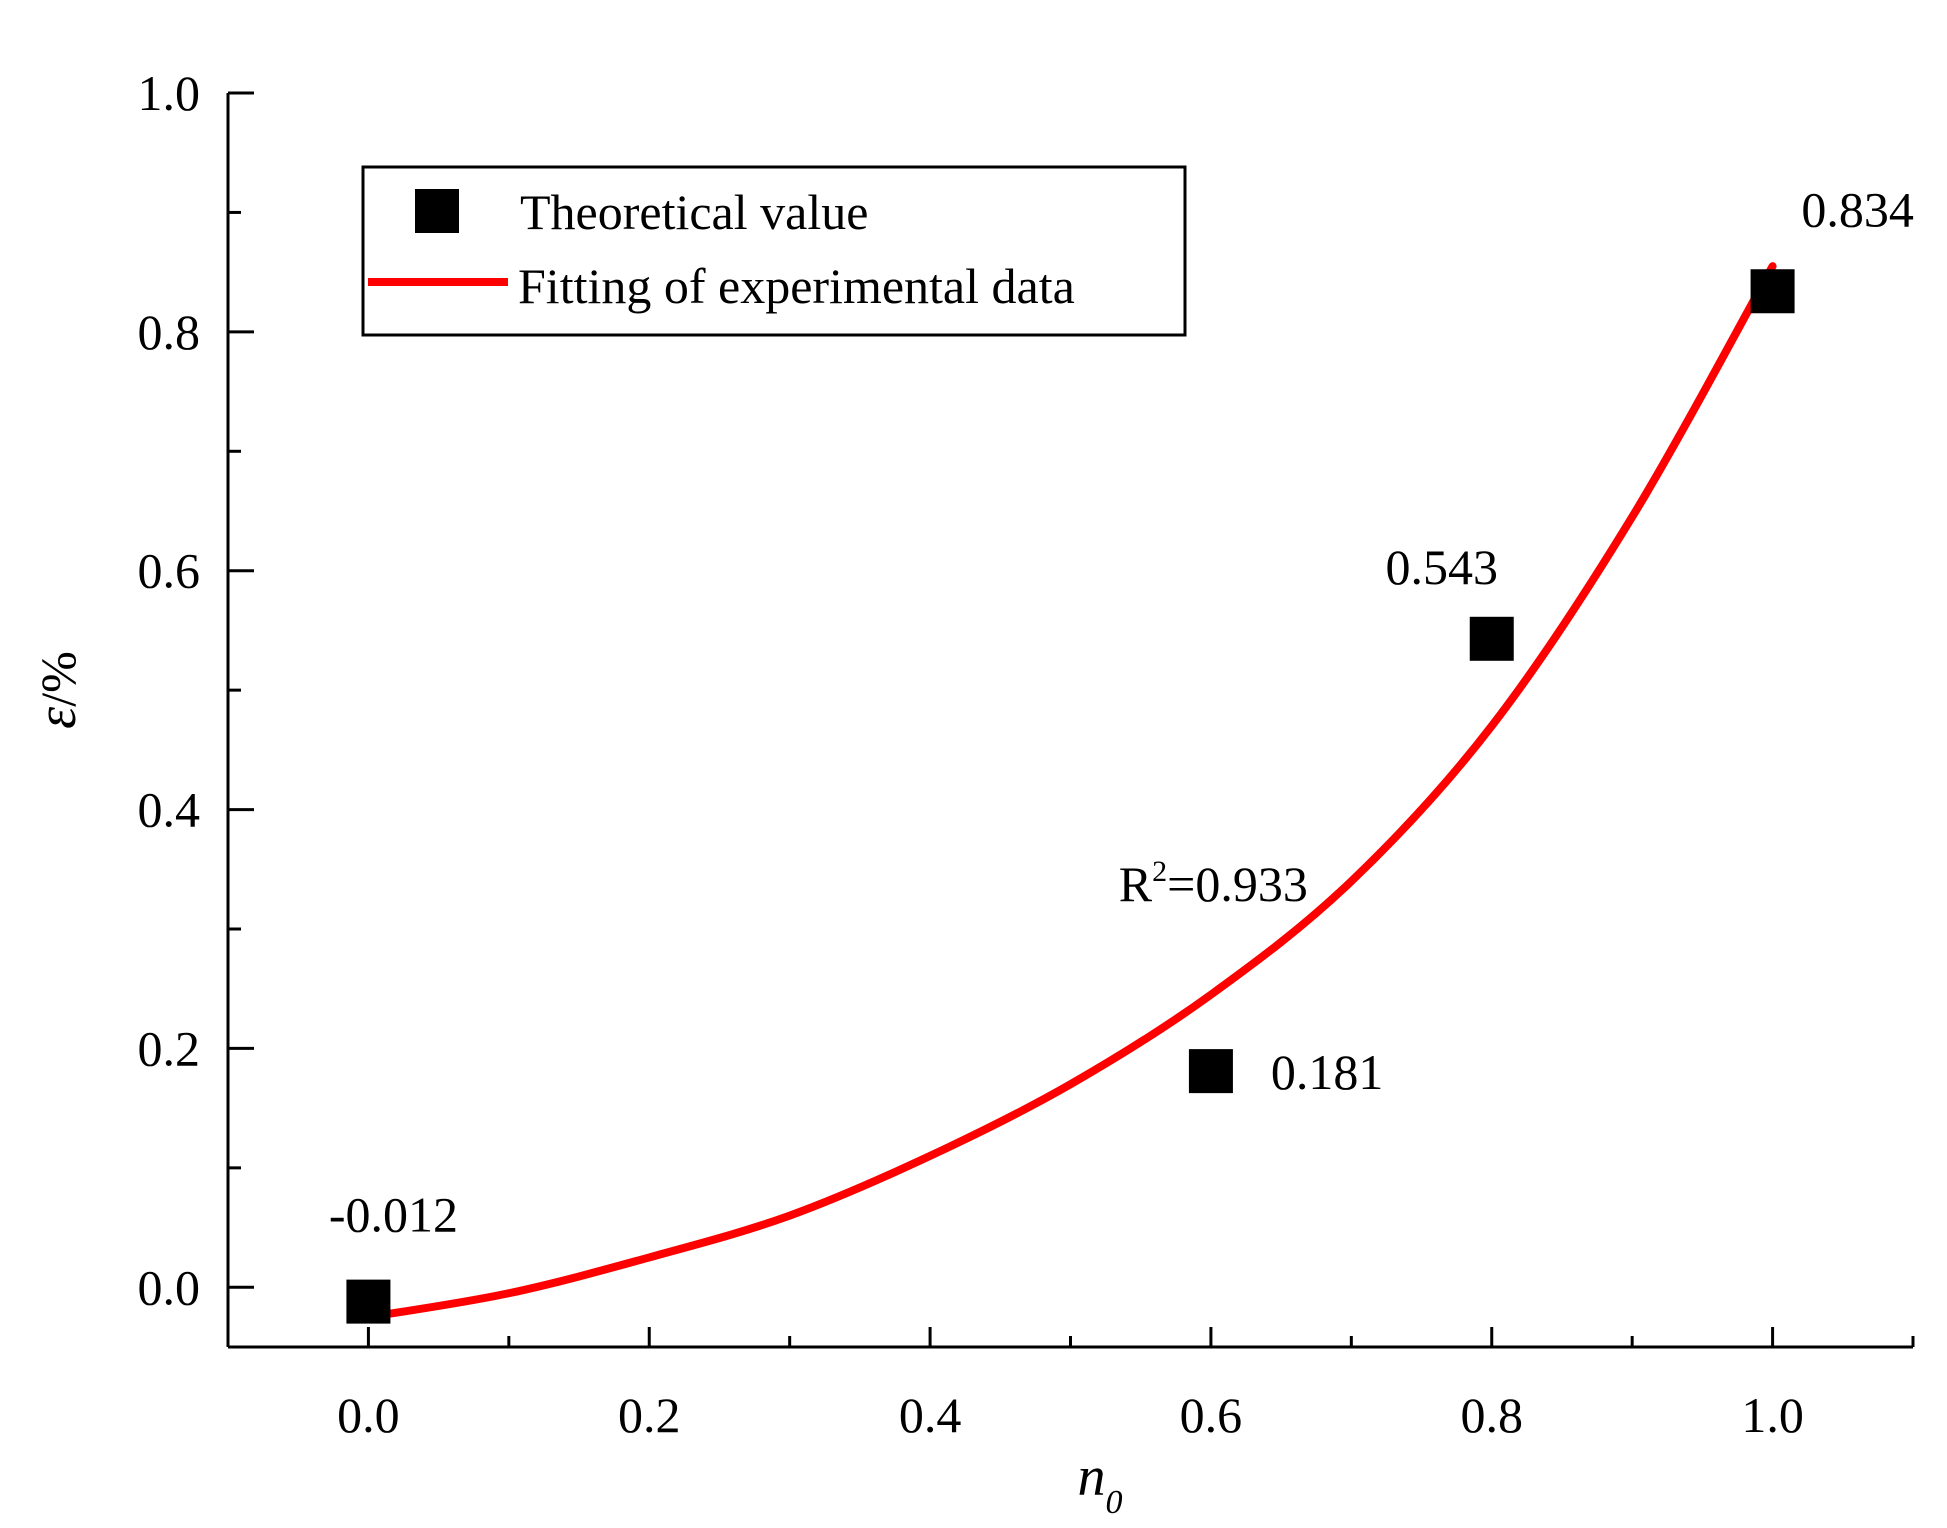 The width and height of the screenshot is (1947, 1528). I want to click on y-axis-symbol: ε, so click(57, 717).